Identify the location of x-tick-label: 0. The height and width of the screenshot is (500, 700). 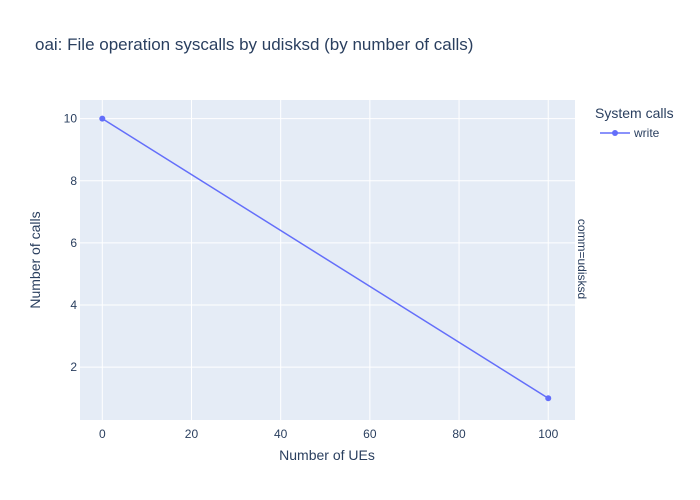
(102, 434).